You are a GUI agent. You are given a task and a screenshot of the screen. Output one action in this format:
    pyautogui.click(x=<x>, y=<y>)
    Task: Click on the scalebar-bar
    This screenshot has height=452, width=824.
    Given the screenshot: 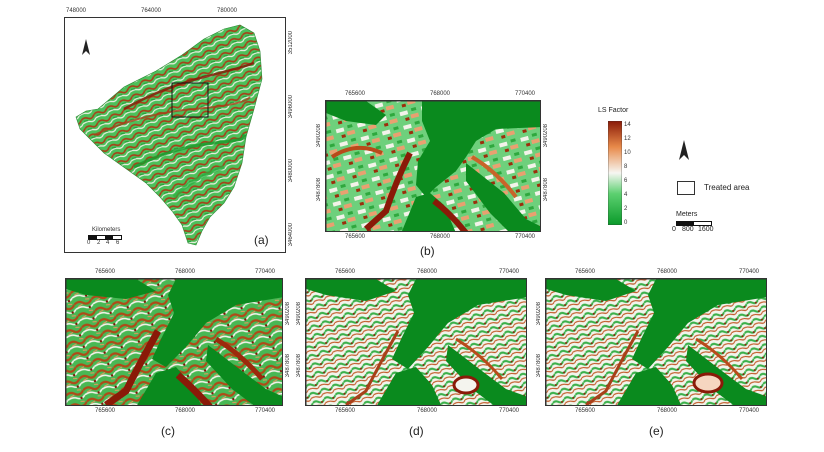 What is the action you would take?
    pyautogui.click(x=105, y=237)
    